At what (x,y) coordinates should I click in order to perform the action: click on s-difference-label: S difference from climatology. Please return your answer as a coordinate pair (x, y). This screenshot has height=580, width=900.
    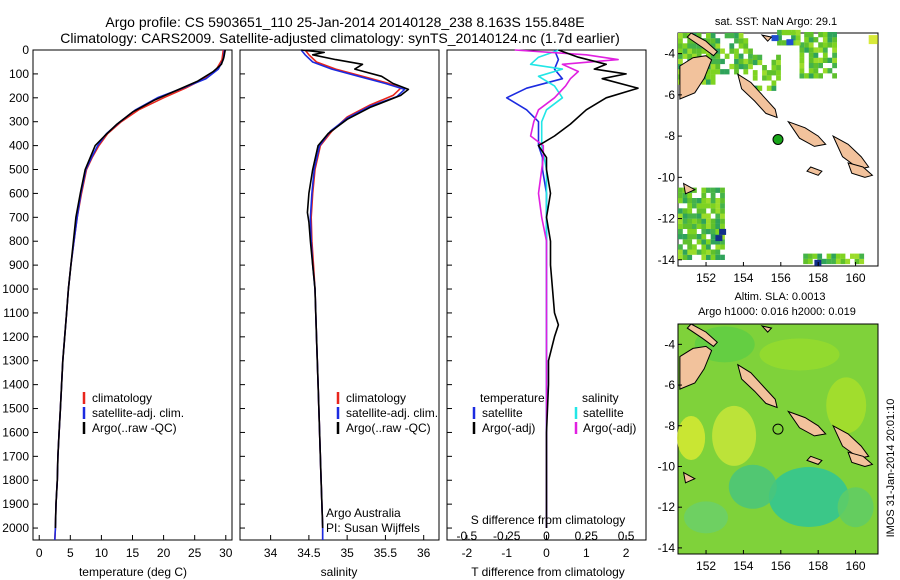
    Looking at the image, I should click on (548, 520).